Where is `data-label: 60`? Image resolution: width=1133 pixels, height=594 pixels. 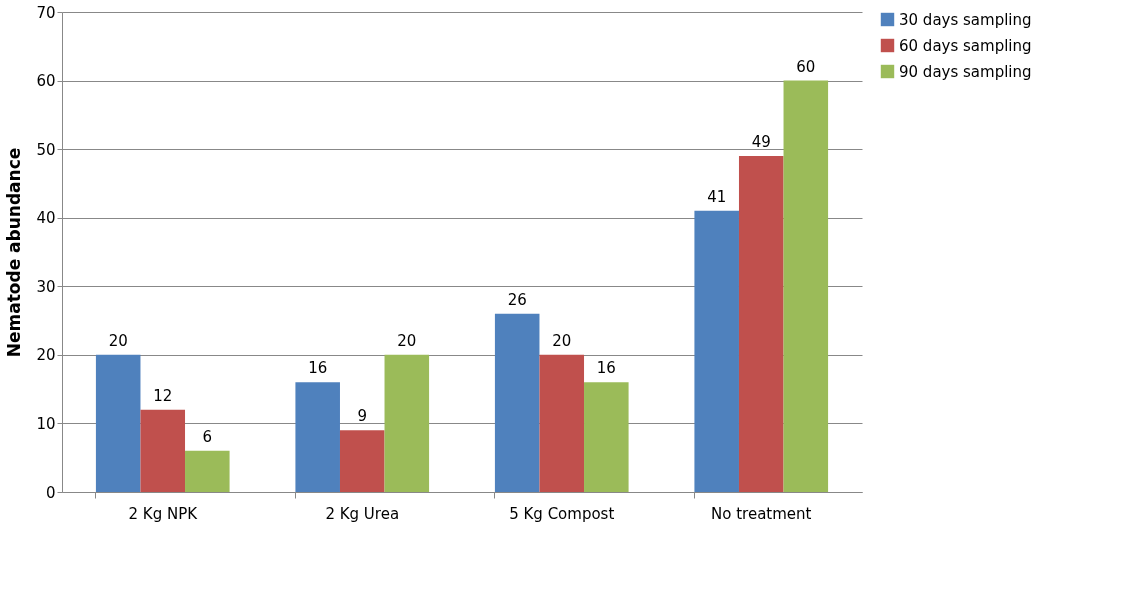 data-label: 60 is located at coordinates (806, 66).